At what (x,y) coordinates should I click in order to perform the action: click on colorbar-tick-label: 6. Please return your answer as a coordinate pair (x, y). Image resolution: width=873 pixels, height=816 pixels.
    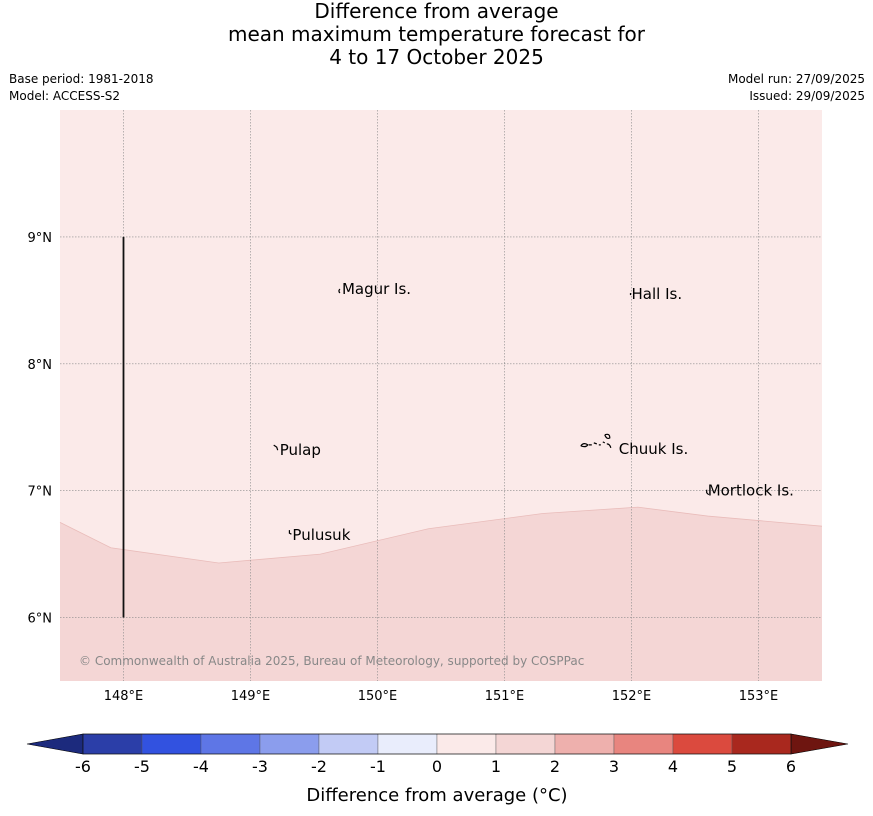
    Looking at the image, I should click on (791, 766).